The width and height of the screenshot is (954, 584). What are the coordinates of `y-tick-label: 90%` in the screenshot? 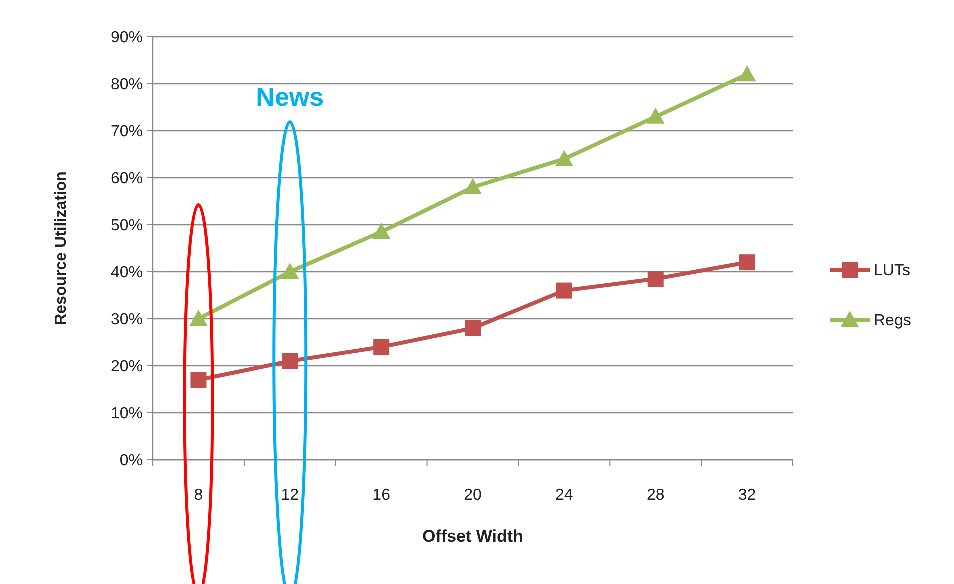 It's located at (126, 38).